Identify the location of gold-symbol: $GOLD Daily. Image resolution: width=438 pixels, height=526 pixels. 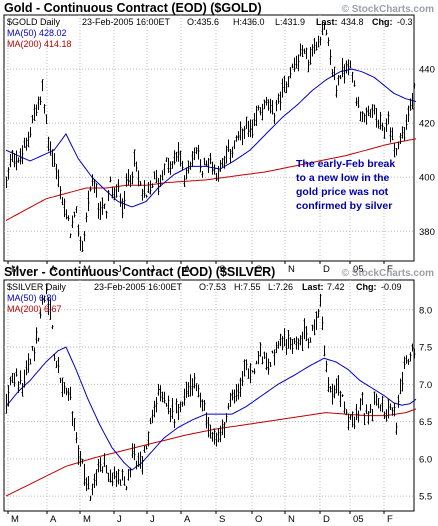
(34, 22).